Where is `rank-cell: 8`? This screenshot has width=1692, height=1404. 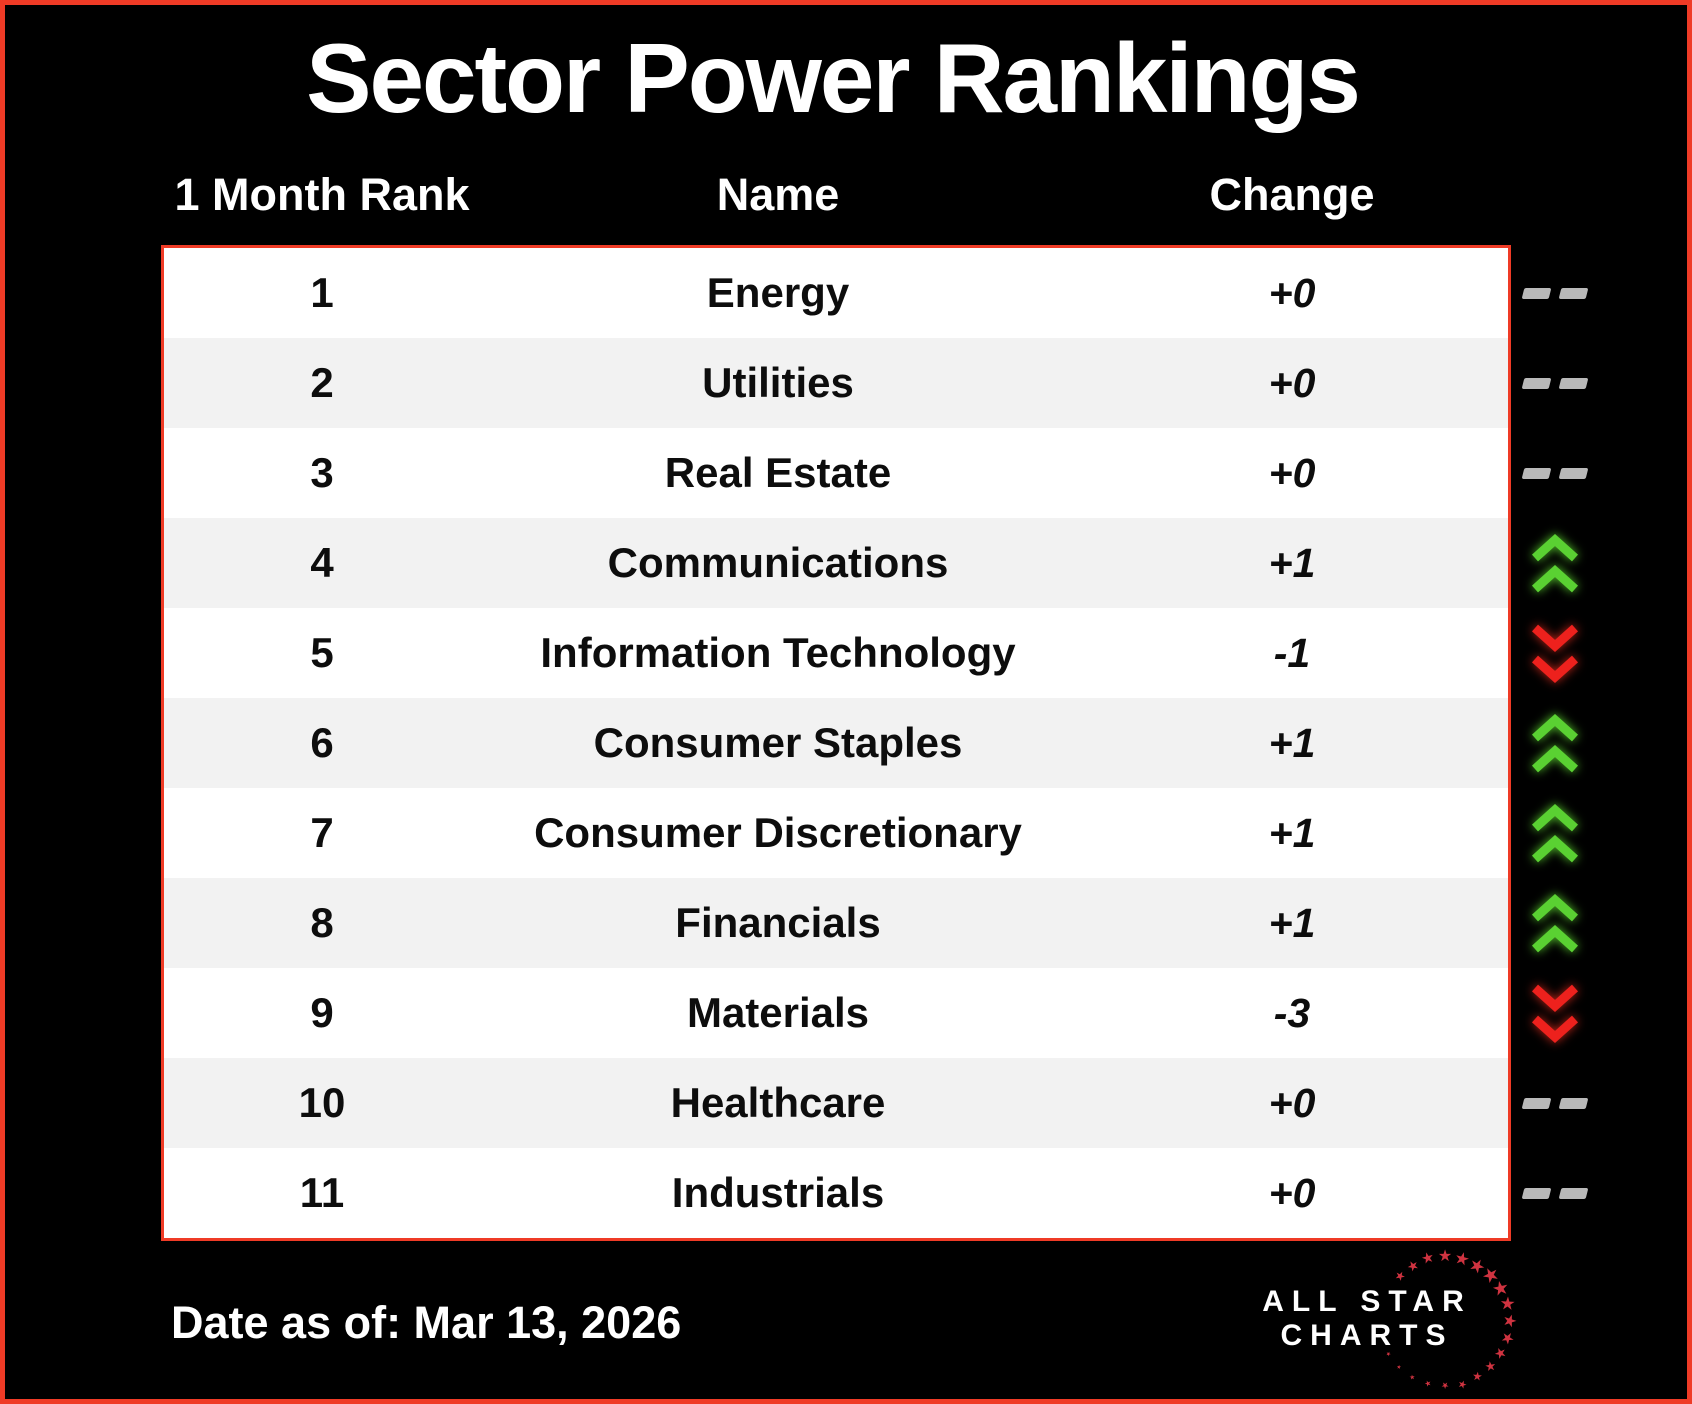 rank-cell: 8 is located at coordinates (322, 922).